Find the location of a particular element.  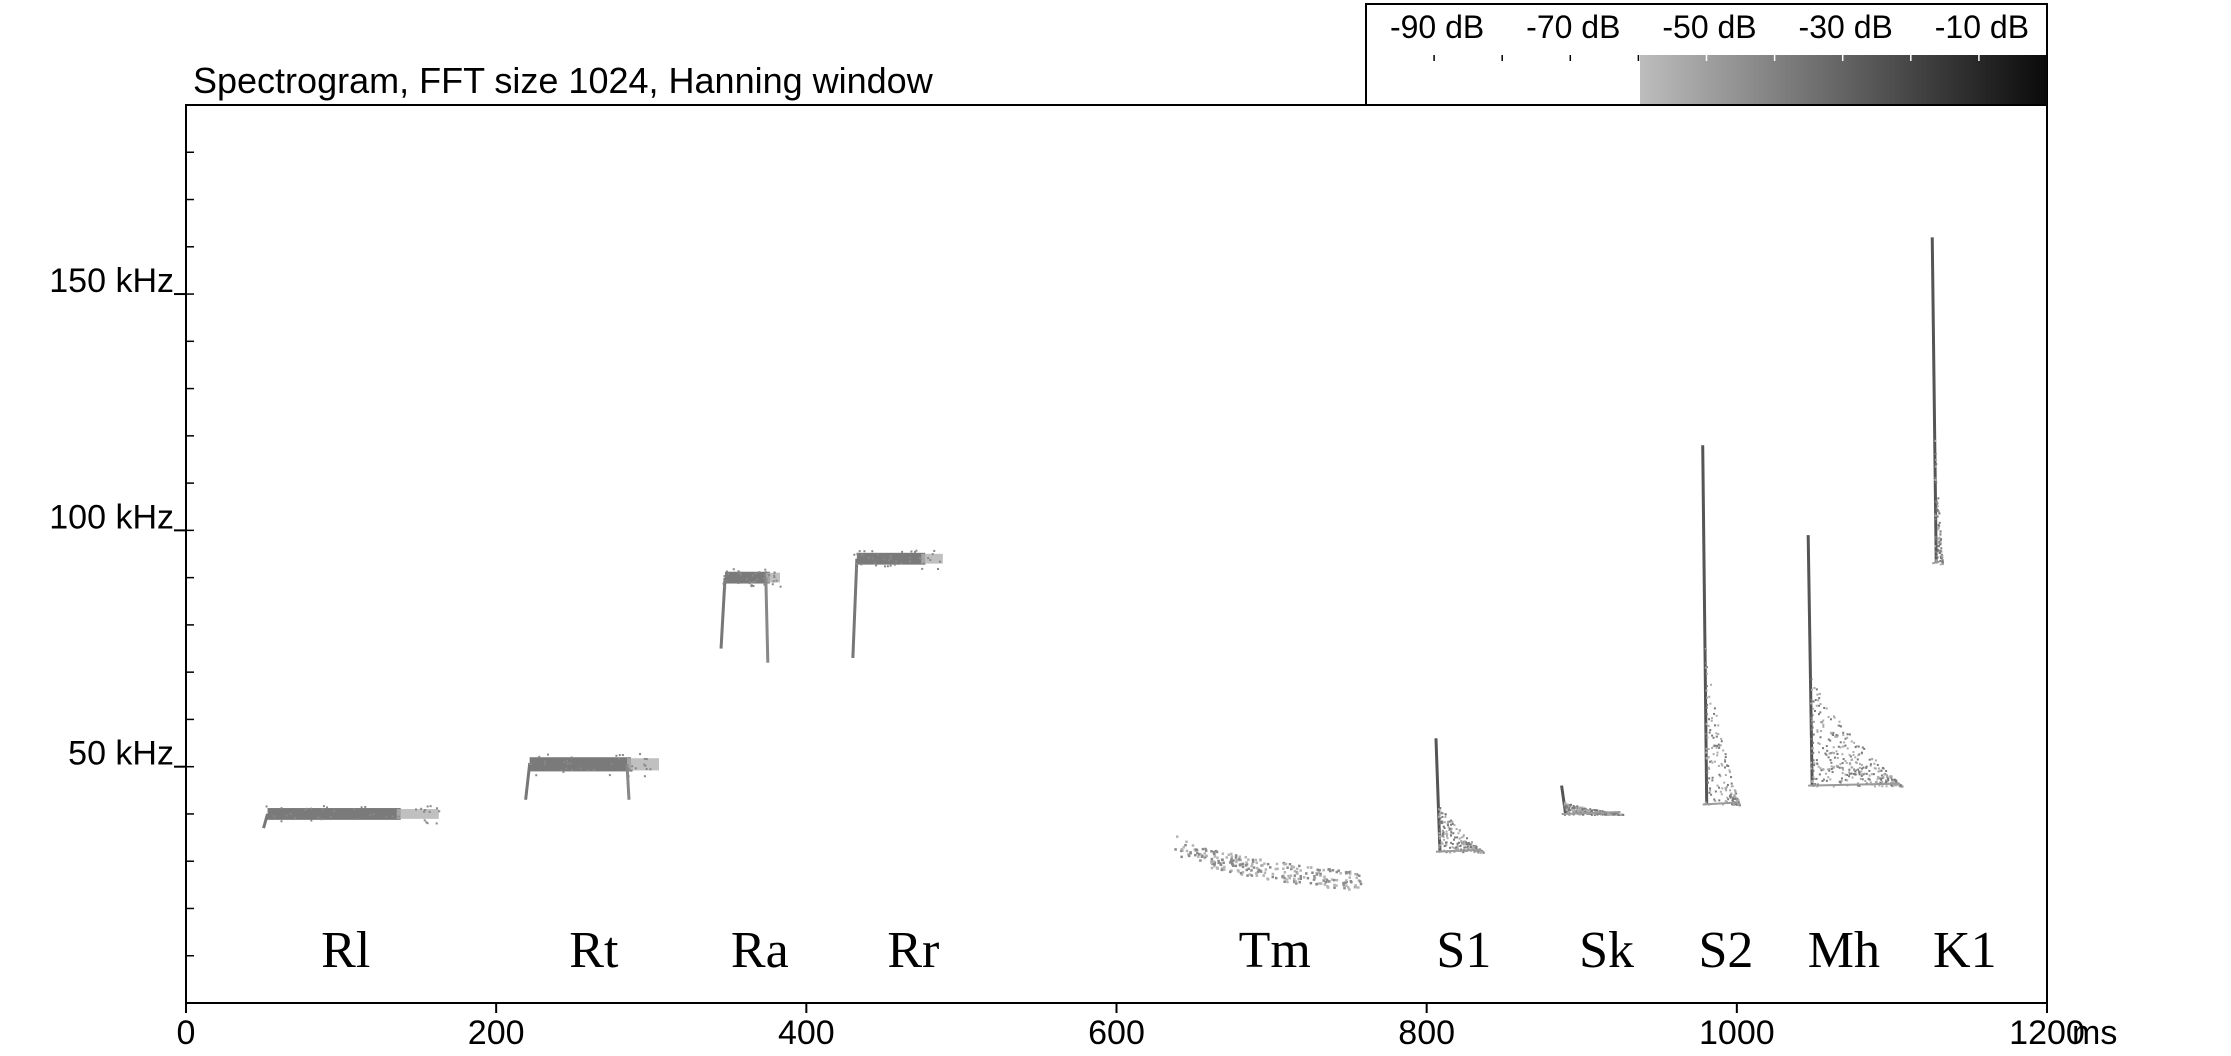

call-label: Sk is located at coordinates (1606, 950).